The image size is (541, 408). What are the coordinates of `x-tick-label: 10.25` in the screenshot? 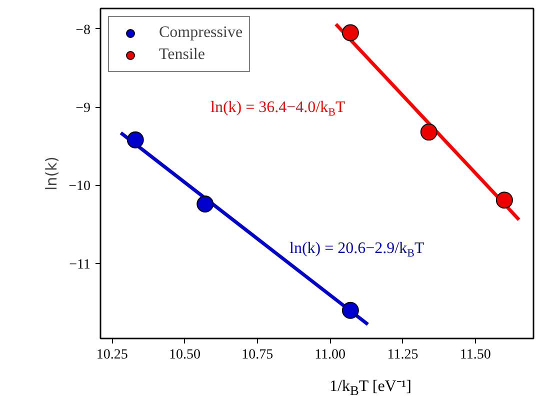 It's located at (112, 355).